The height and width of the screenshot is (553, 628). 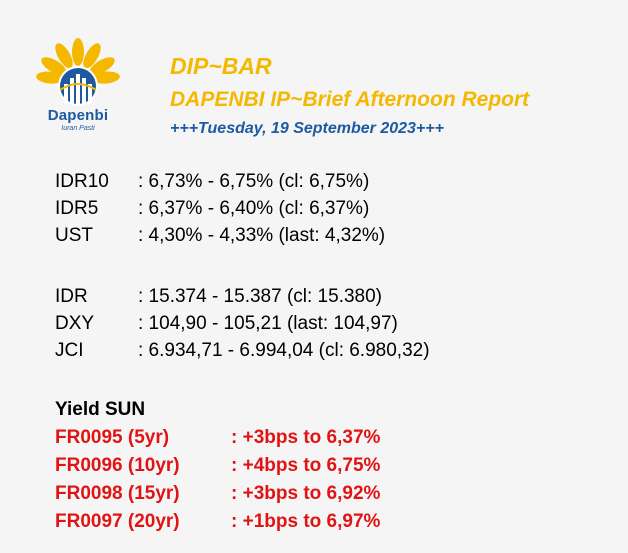 What do you see at coordinates (82, 181) in the screenshot?
I see `rate-label: IDR10` at bounding box center [82, 181].